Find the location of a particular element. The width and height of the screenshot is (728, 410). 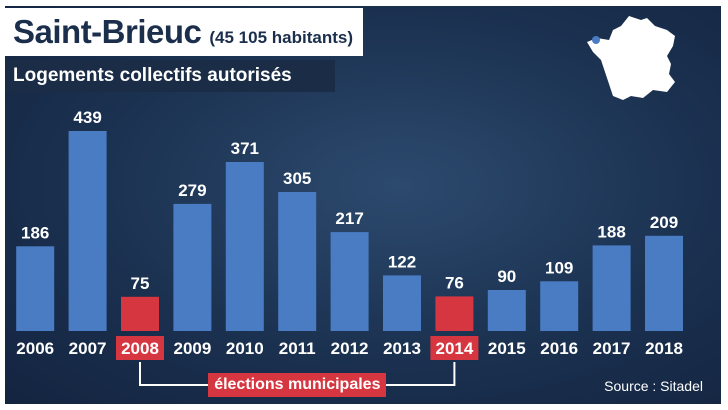

chart-title: Saint-Brieuc is located at coordinates (107, 31).